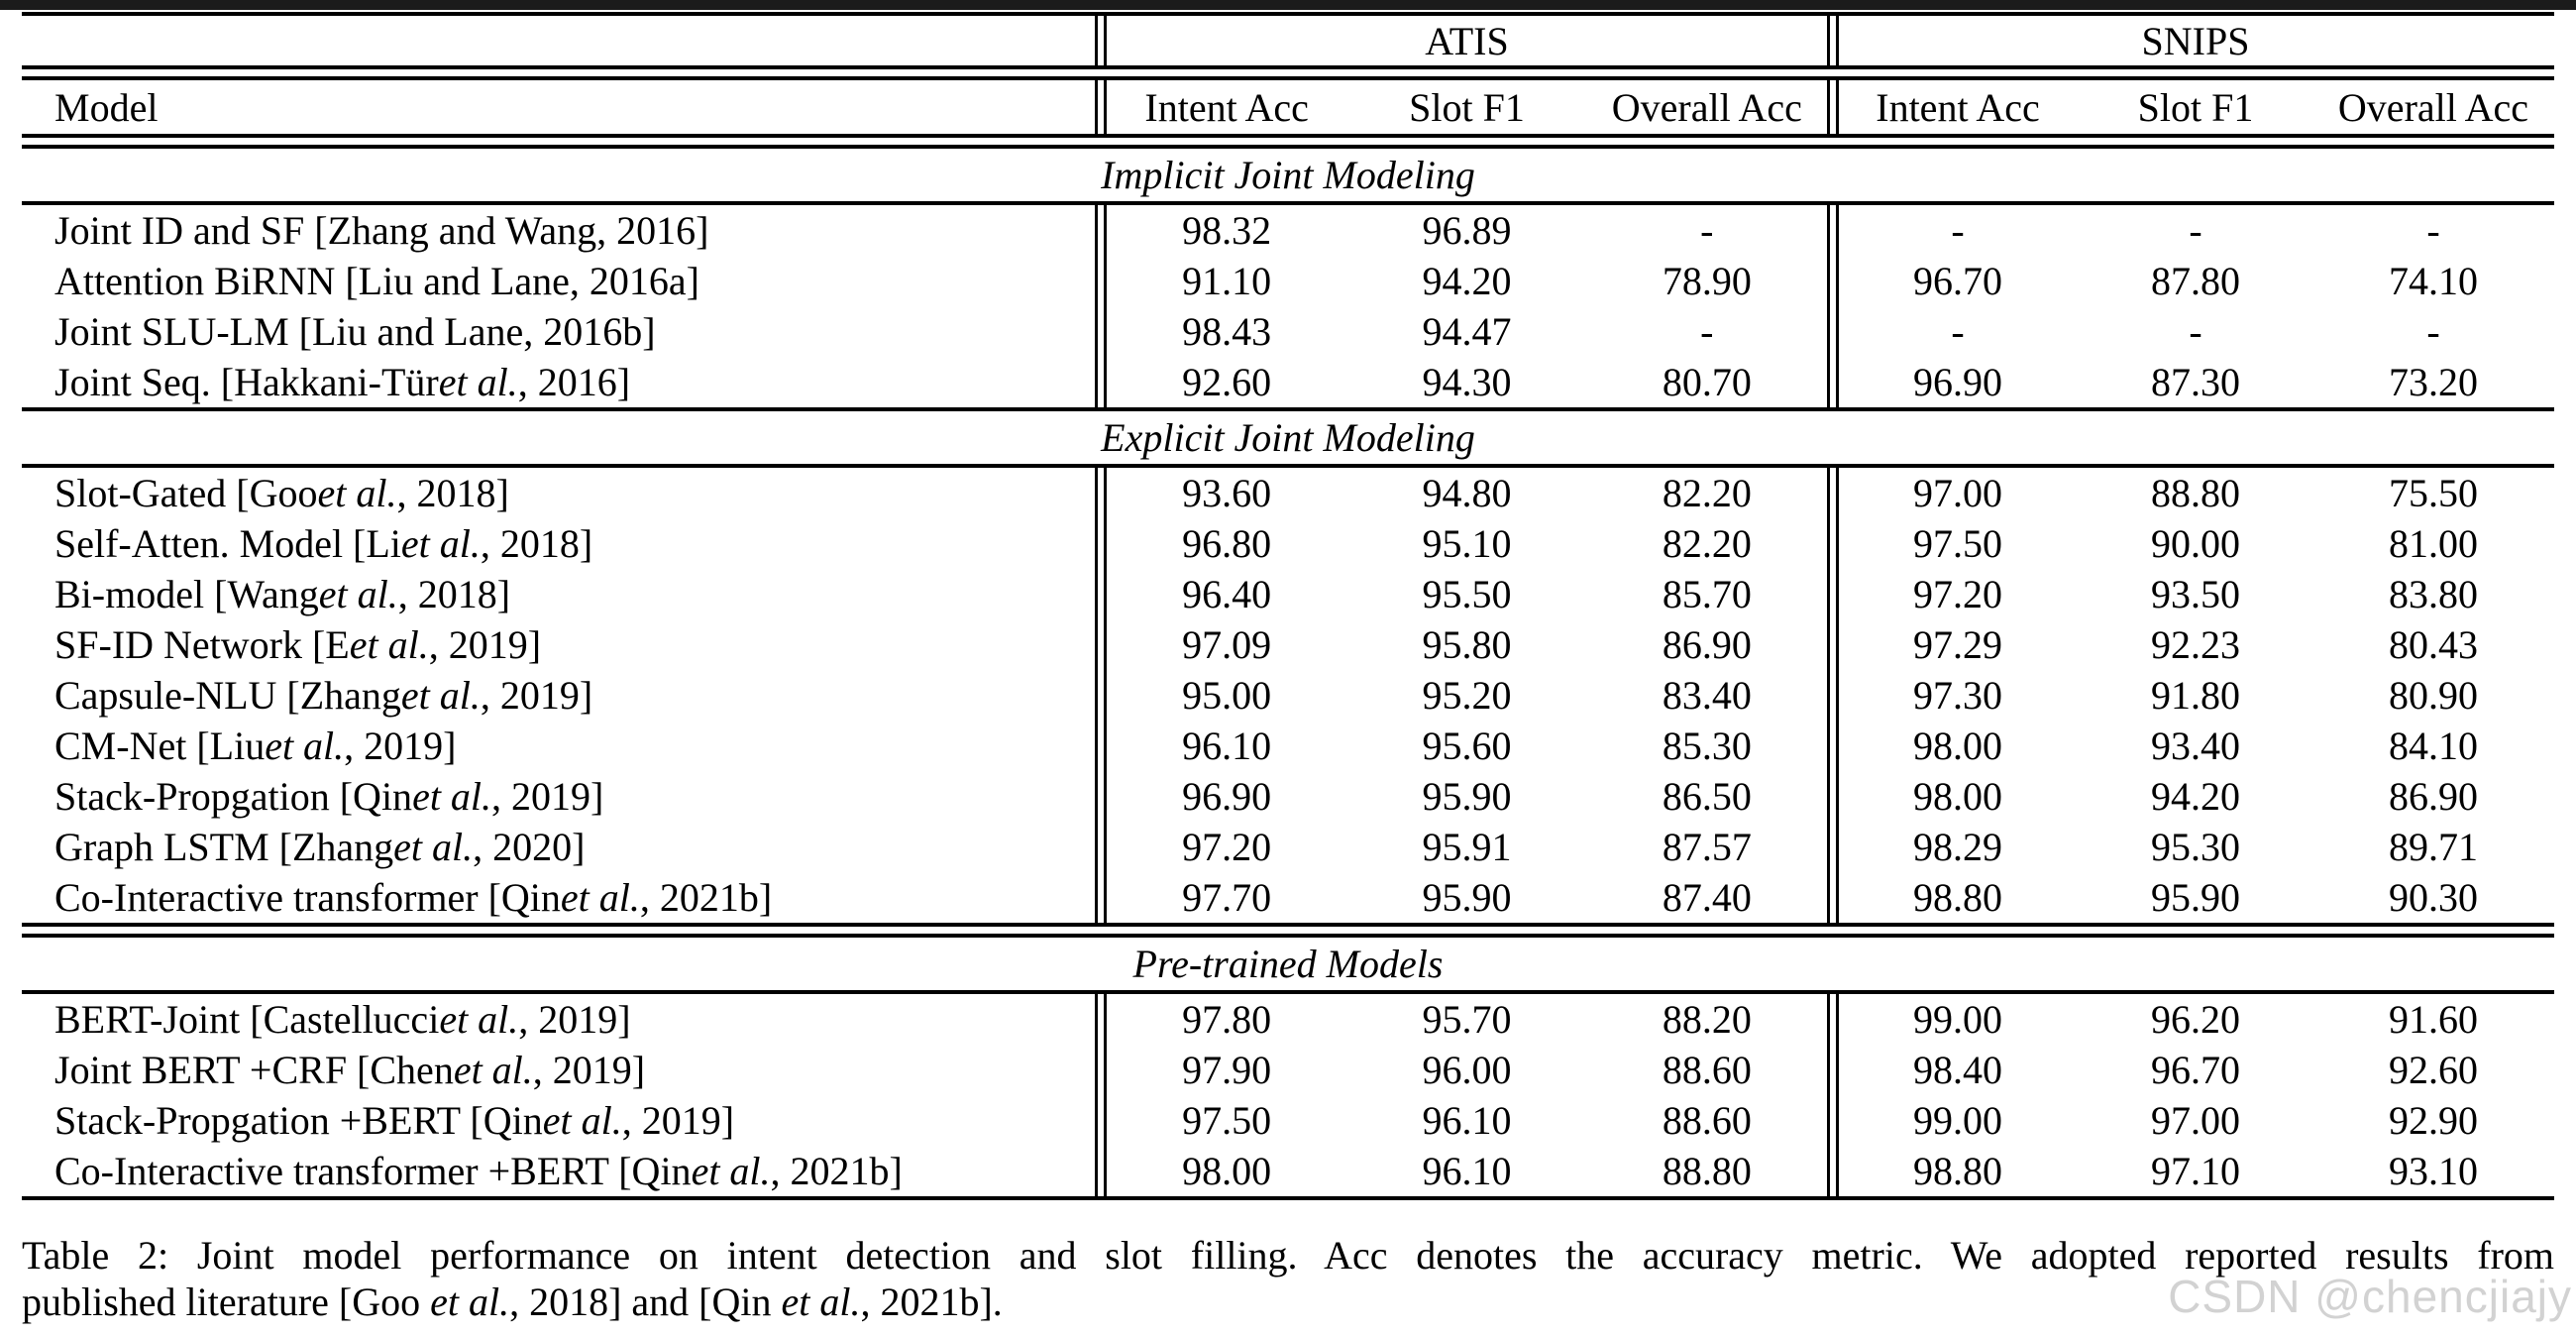 The width and height of the screenshot is (2576, 1336). Describe the element at coordinates (2195, 382) in the screenshot. I see `value-cell: 87.30` at that location.